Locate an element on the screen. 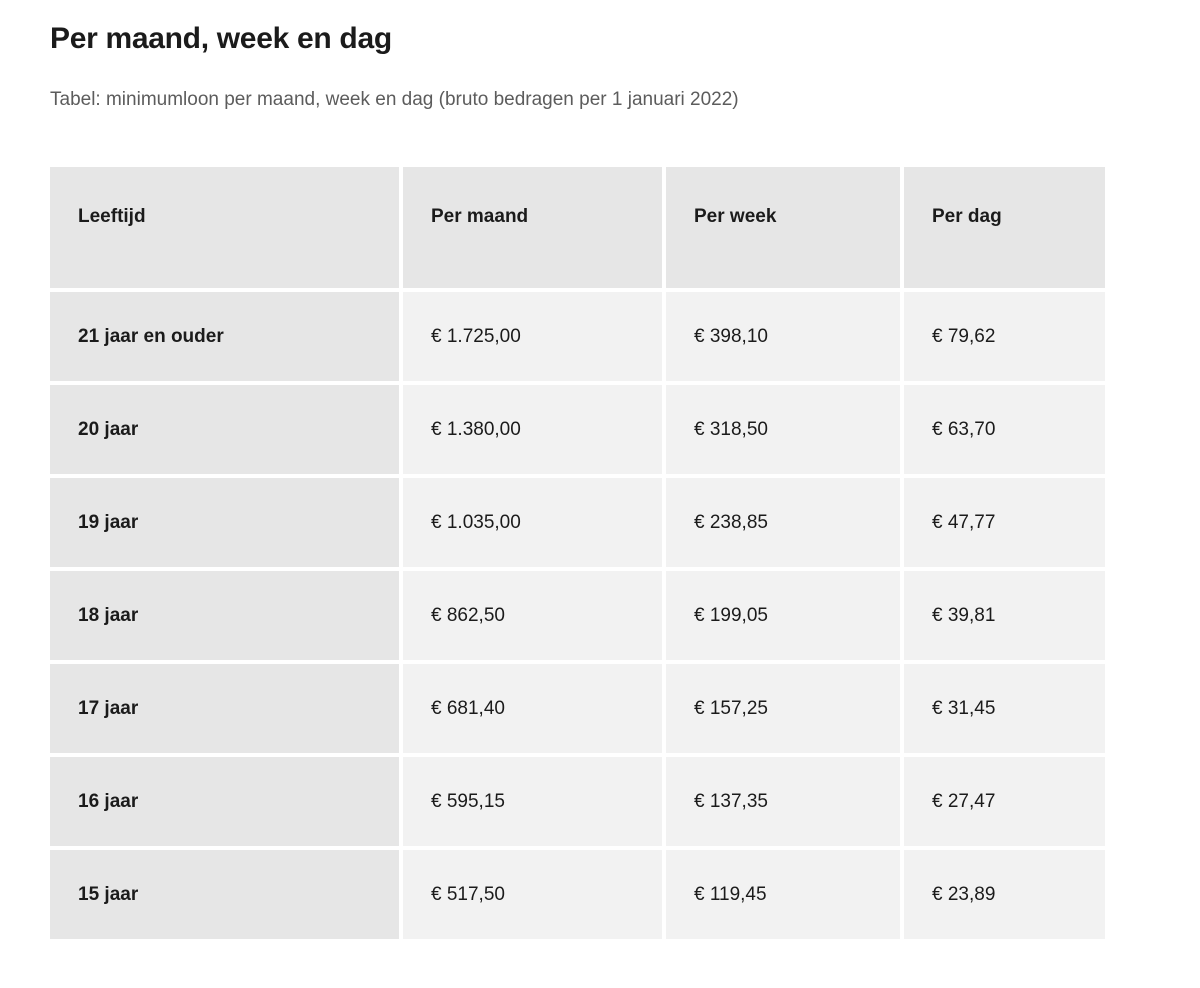  cell-per-dag: € 79,62 is located at coordinates (1004, 336).